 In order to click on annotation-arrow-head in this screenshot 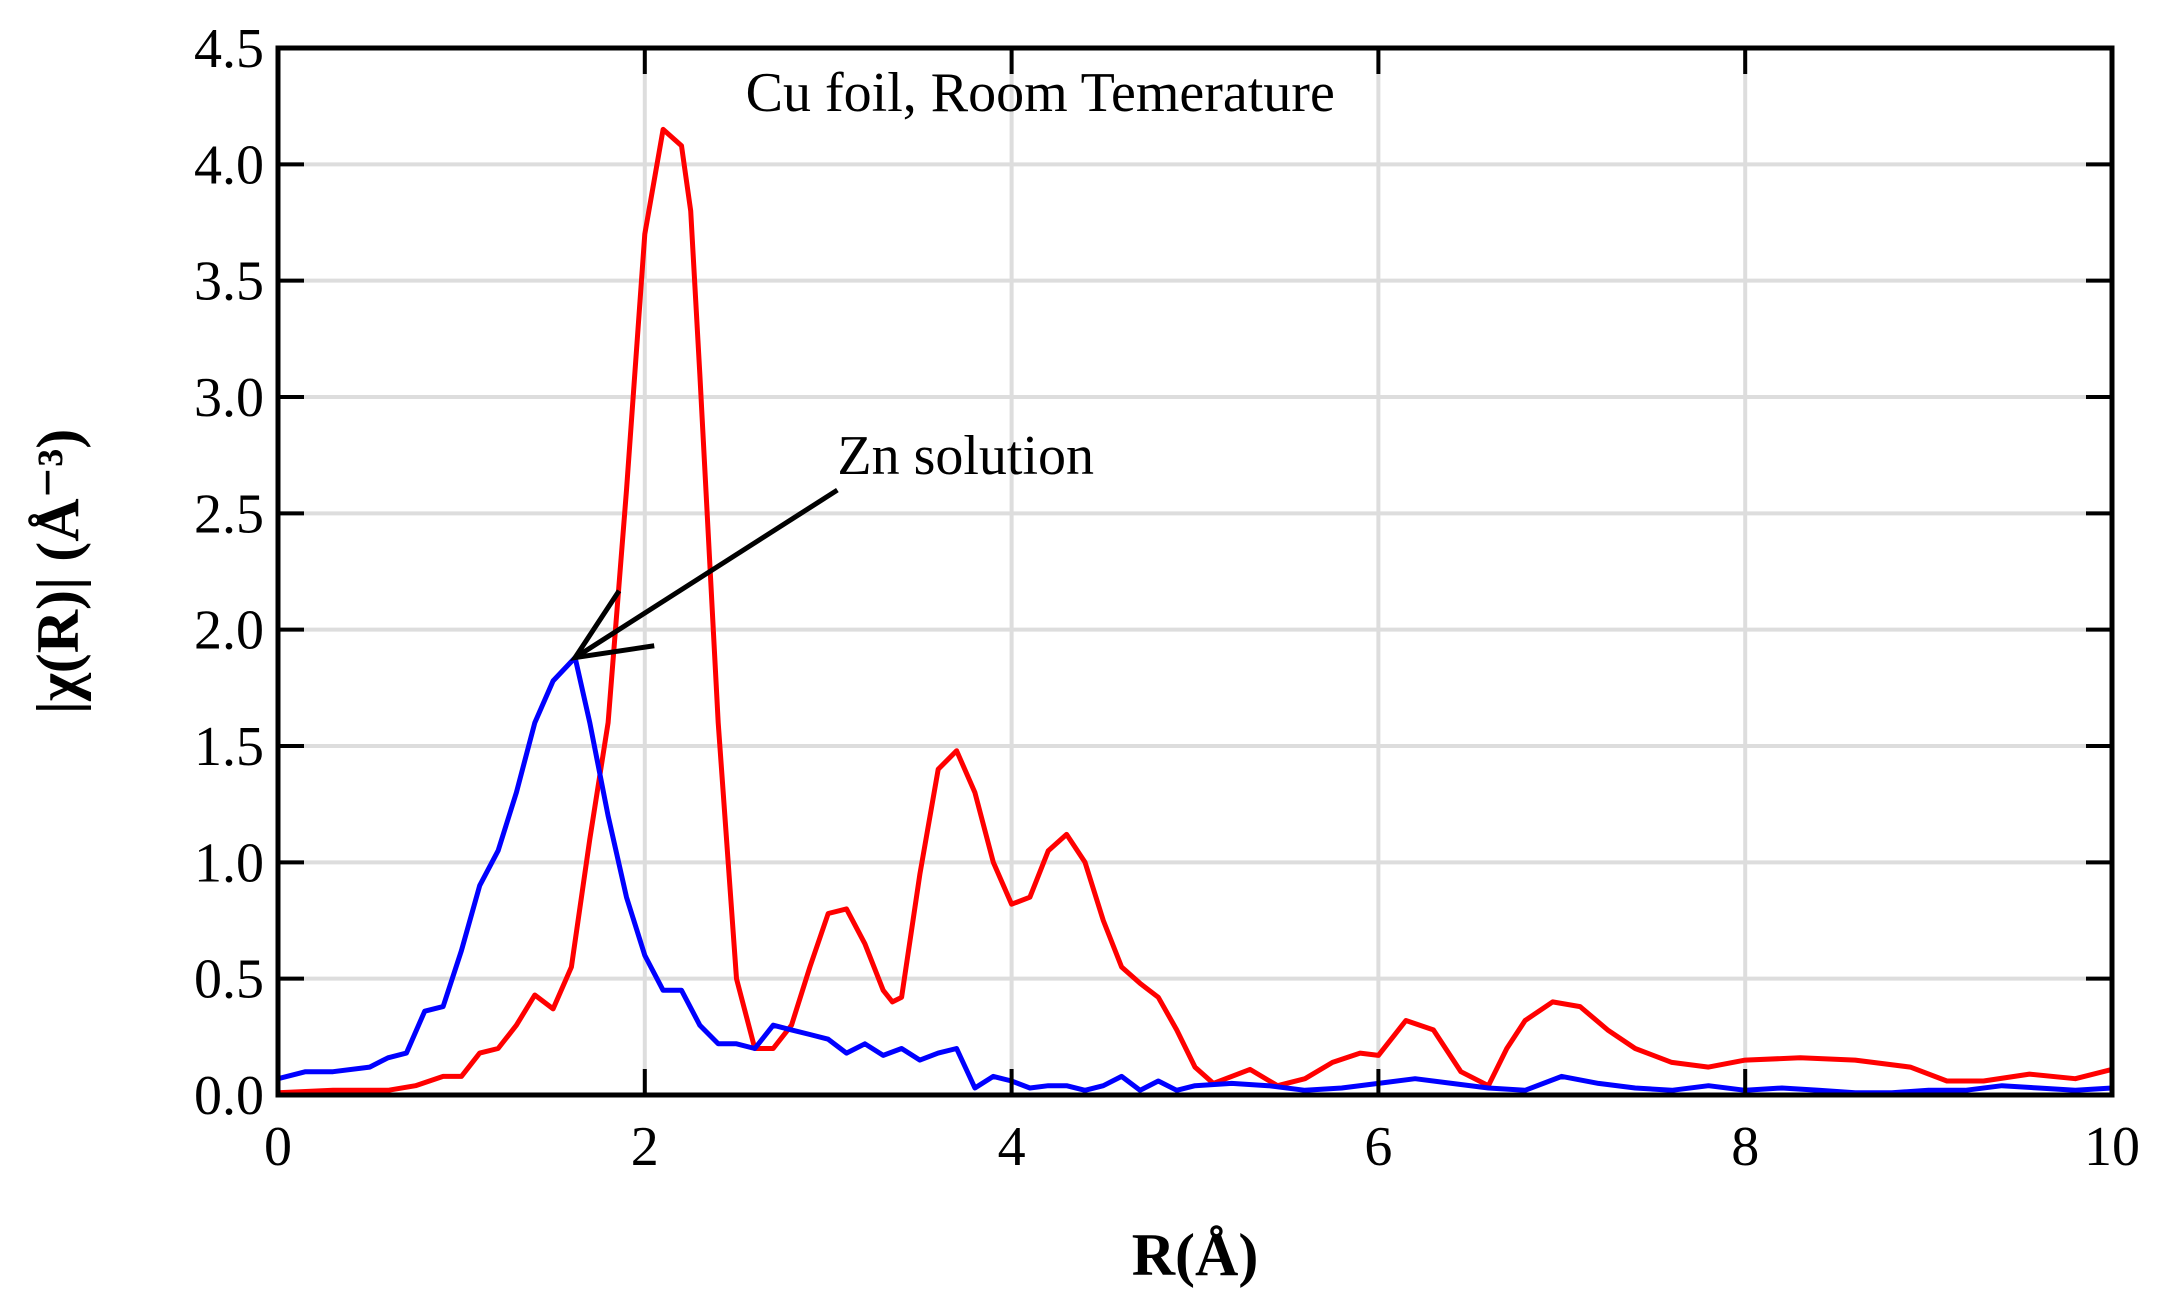, I will do `click(612, 625)`.